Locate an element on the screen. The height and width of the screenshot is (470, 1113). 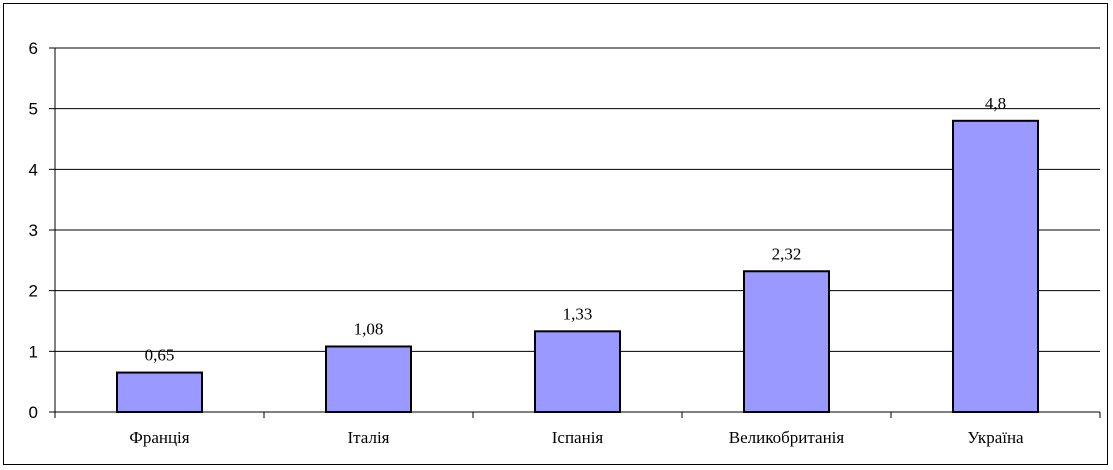
data-label: 4,8 is located at coordinates (995, 103).